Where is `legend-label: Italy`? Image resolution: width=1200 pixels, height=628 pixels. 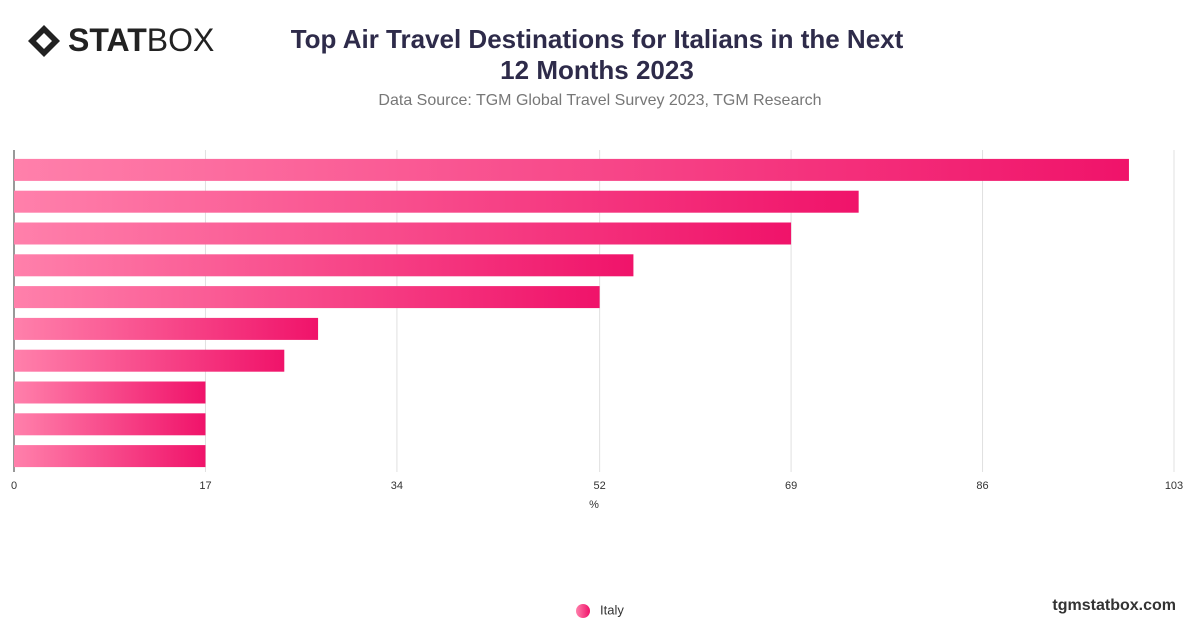 legend-label: Italy is located at coordinates (612, 609).